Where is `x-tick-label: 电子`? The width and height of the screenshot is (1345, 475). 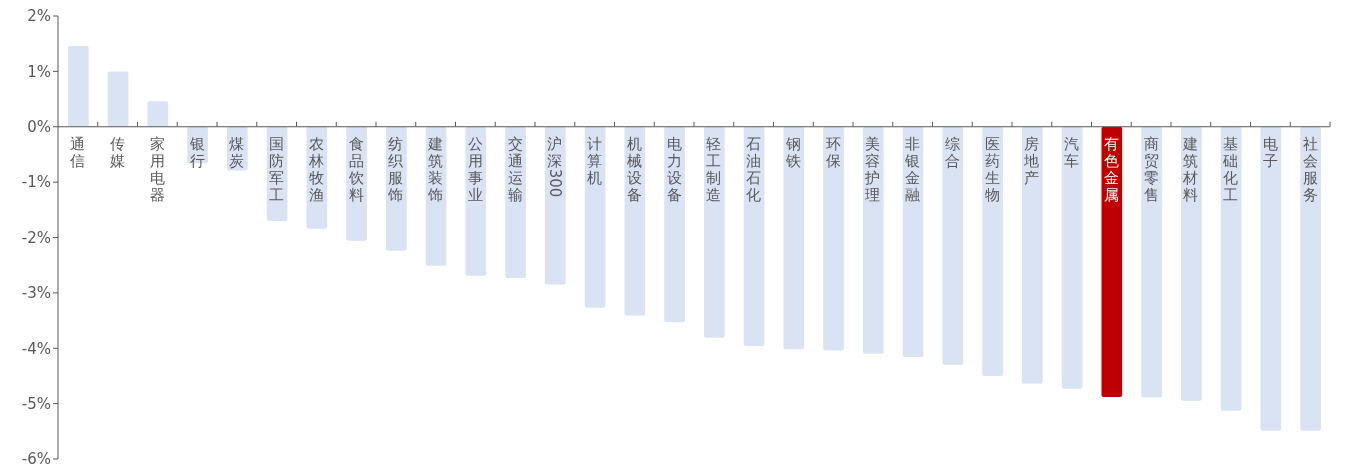
x-tick-label: 电子 is located at coordinates (1270, 152).